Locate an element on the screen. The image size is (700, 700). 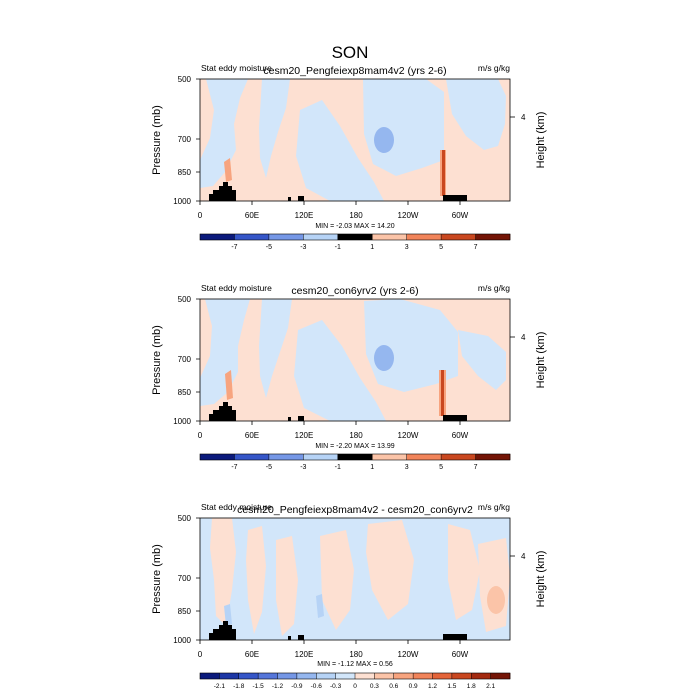
x-tick-label: 120E is located at coordinates (304, 435).